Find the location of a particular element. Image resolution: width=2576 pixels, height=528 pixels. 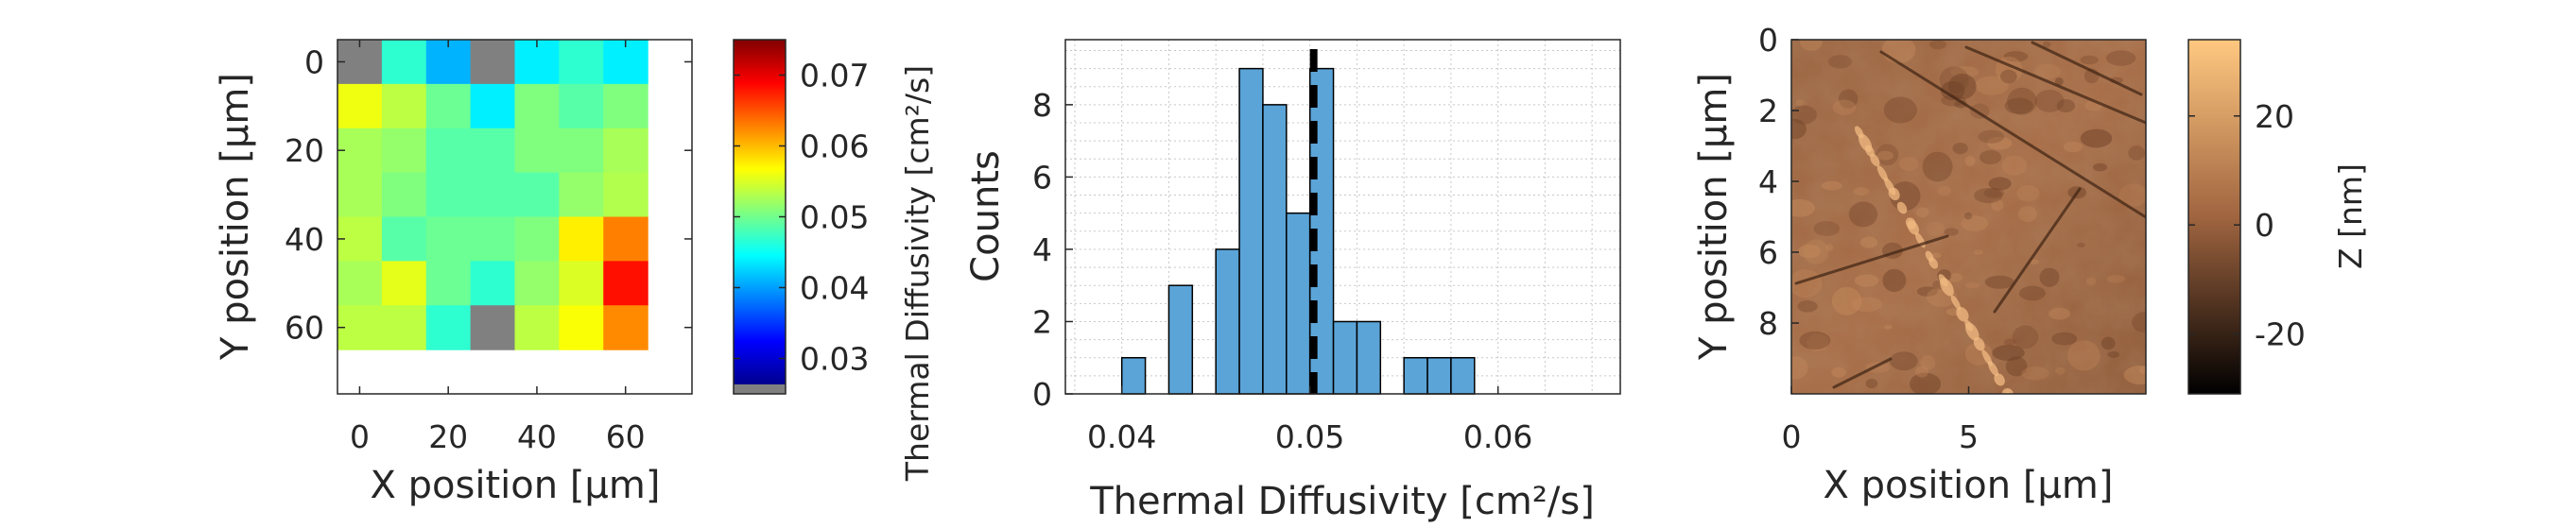

afm-y-label: Y position [μm] is located at coordinates (1714, 217).